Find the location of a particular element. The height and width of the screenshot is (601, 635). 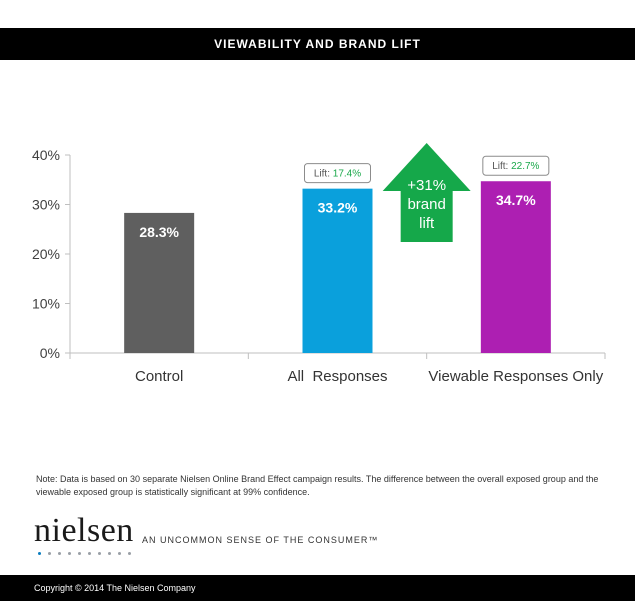

category-label: Viewable Responses Only is located at coordinates (515, 376).